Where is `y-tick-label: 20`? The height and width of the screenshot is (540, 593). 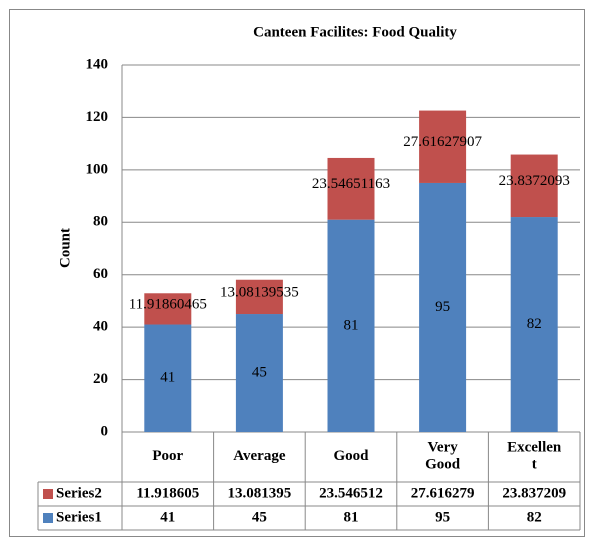
y-tick-label: 20 is located at coordinates (100, 379).